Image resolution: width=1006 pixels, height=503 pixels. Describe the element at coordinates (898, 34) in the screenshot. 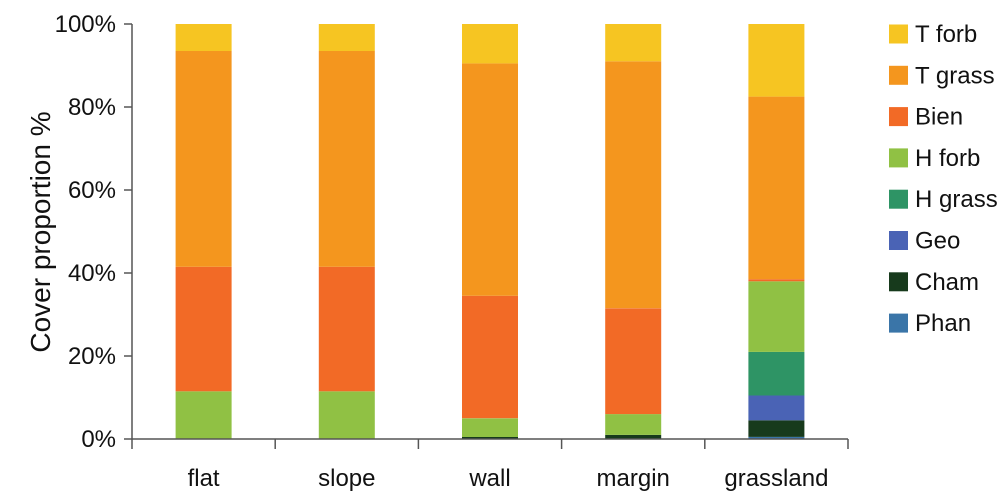

I see `legend-swatch-t-forb` at that location.